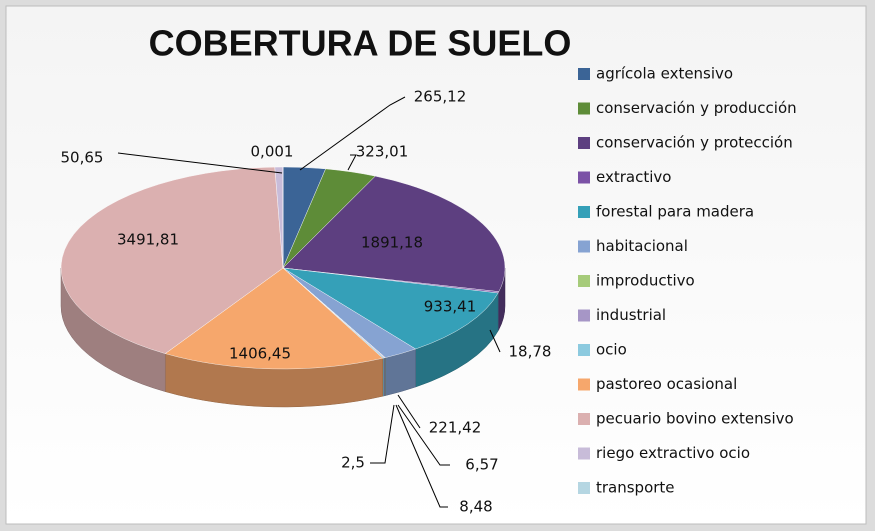 The image size is (875, 531). Describe the element at coordinates (696, 108) in the screenshot. I see `legend-label: conservación y producción` at that location.